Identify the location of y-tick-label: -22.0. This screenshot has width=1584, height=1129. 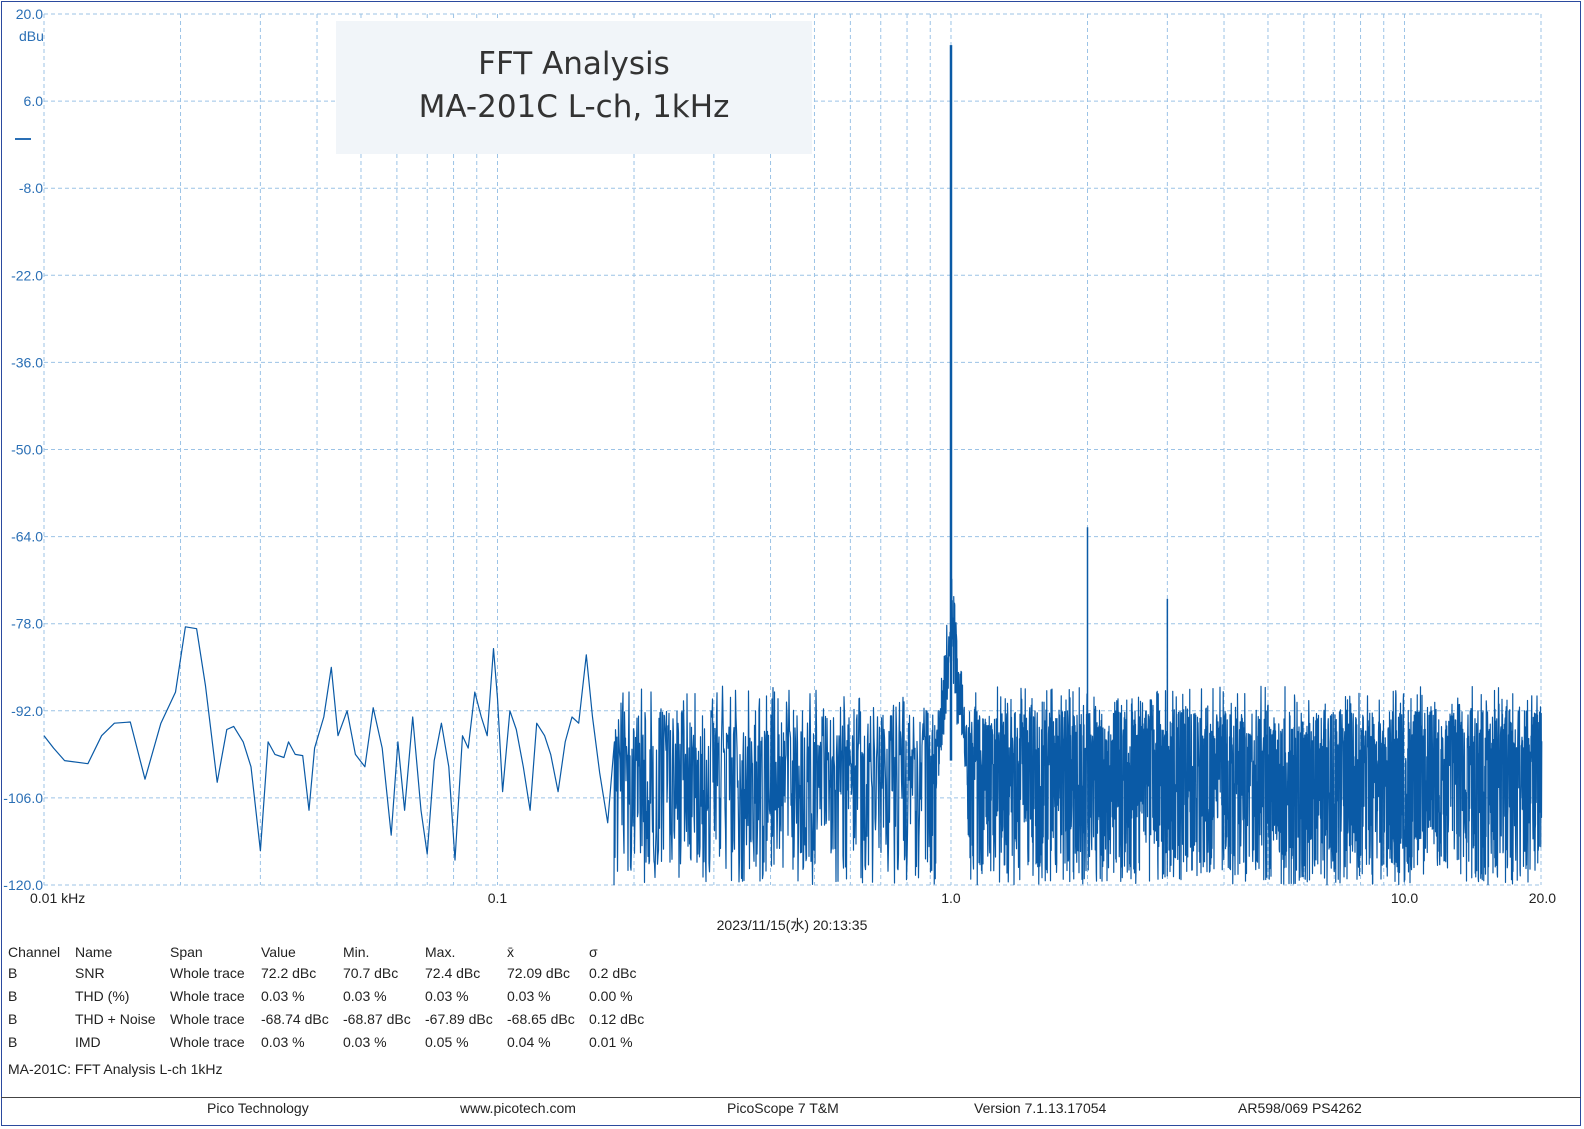
(27, 275).